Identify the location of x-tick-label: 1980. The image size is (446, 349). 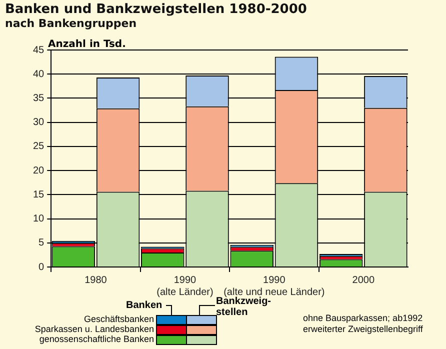
(96, 280).